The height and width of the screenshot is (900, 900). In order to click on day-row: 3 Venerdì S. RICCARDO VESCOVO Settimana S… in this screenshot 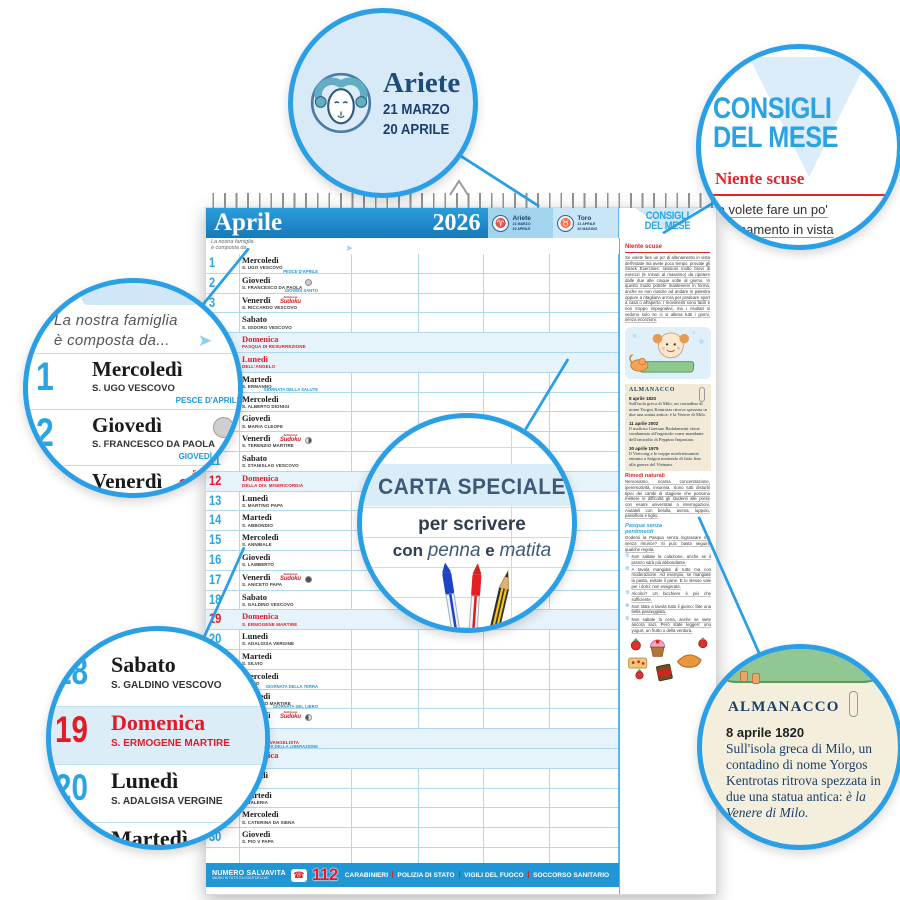, I will do `click(412, 304)`.